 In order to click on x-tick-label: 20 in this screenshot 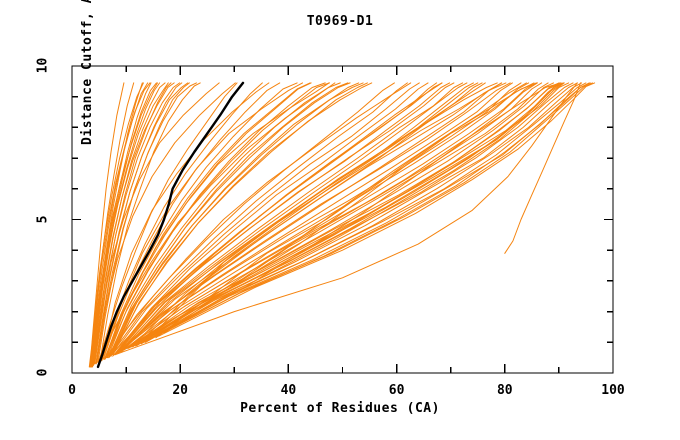, I will do `click(180, 390)`.